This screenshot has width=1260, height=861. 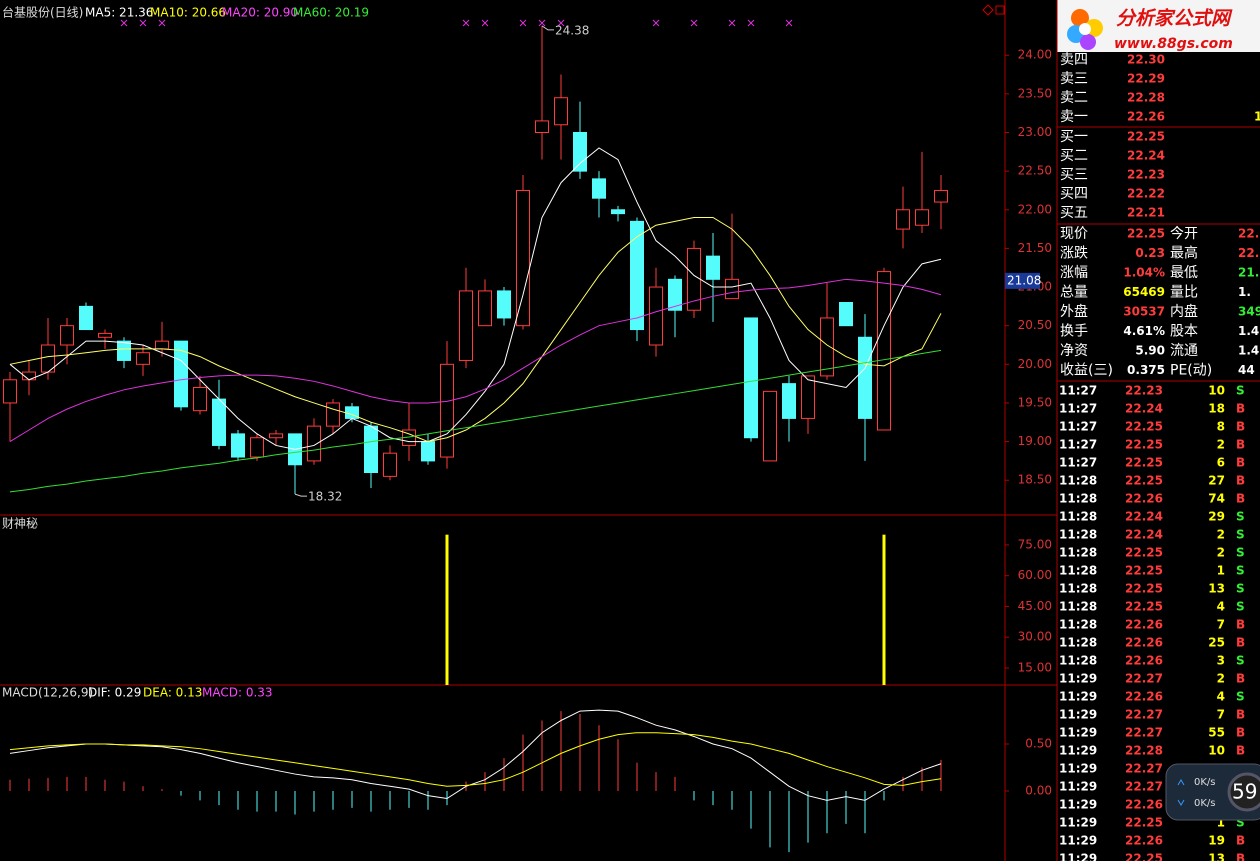 I want to click on book-volume: 1, so click(x=1257, y=117).